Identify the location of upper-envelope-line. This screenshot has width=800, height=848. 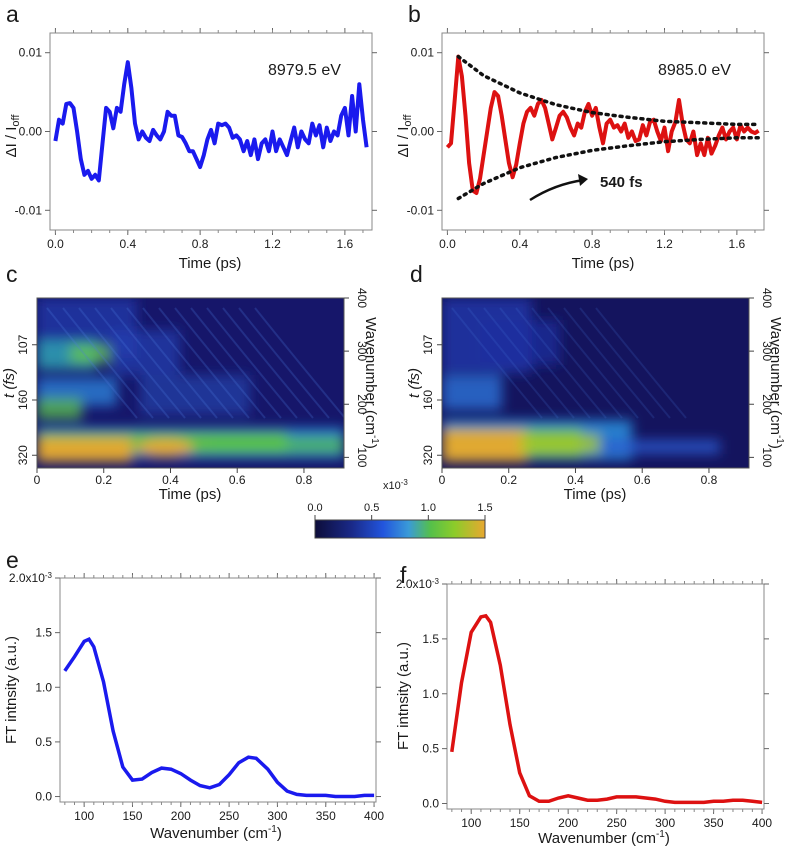
(608, 90).